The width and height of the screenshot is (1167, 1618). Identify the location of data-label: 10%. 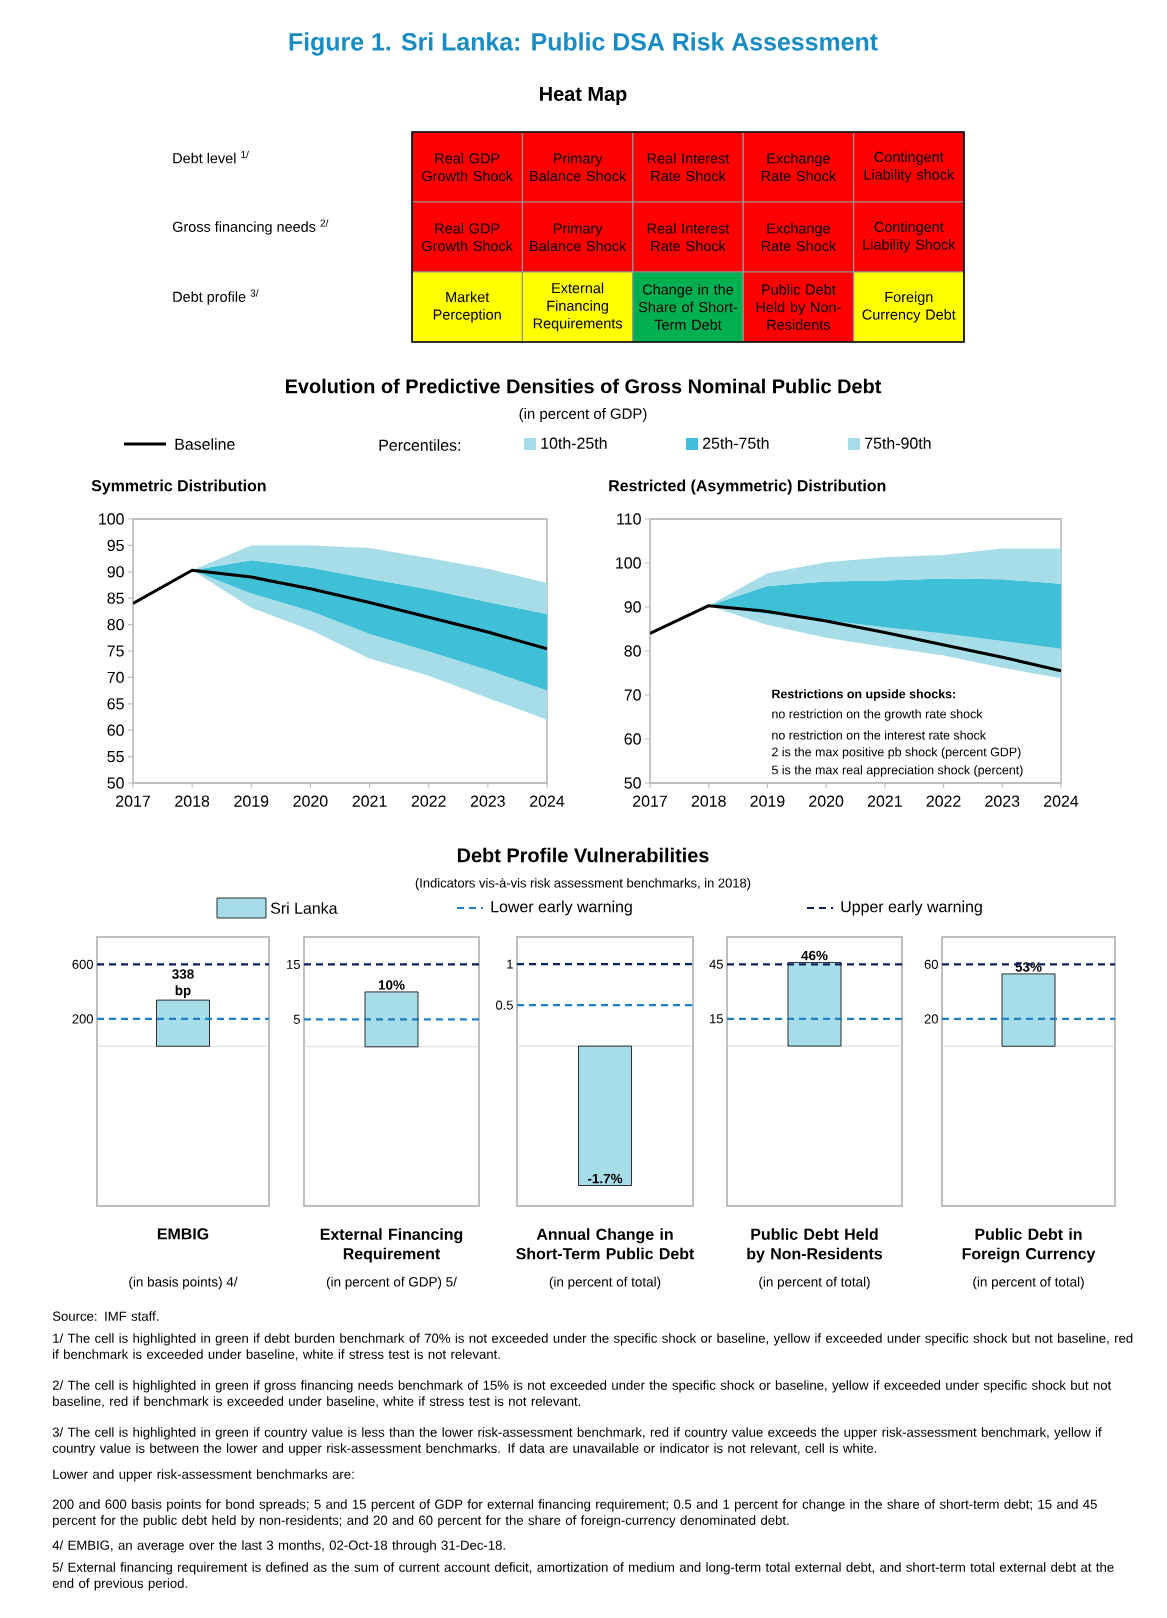
(391, 985).